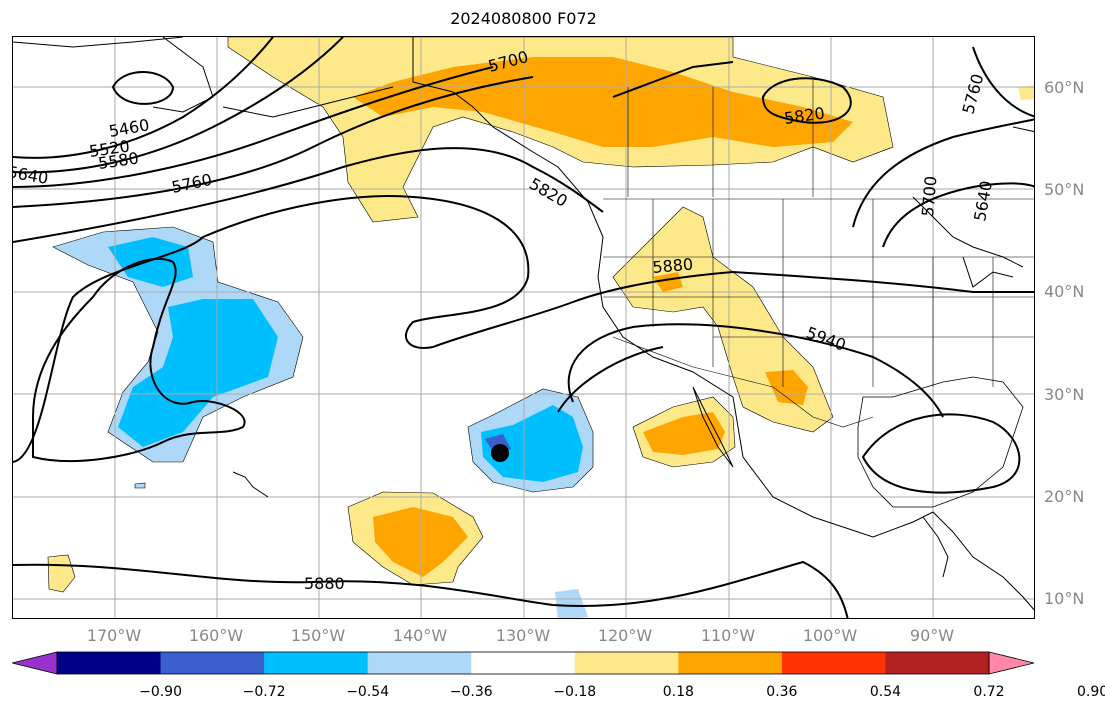 The image size is (1105, 712). What do you see at coordinates (264, 692) in the screenshot?
I see `colorbar-tick-label: −0.72` at bounding box center [264, 692].